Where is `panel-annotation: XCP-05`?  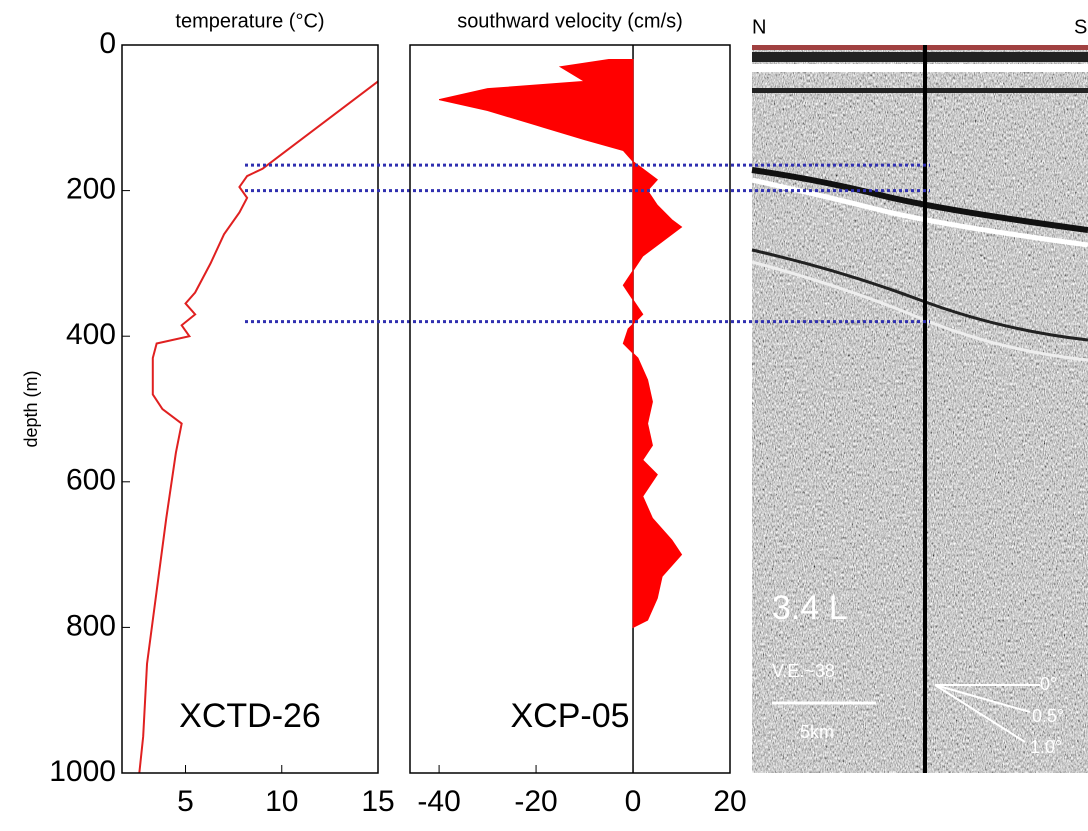
panel-annotation: XCP-05 is located at coordinates (569, 716).